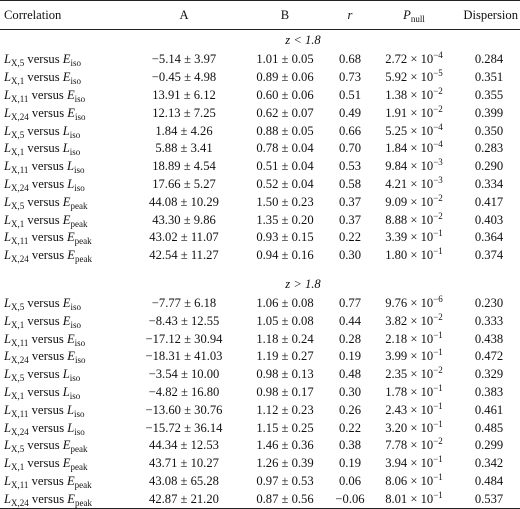 This screenshot has width=520, height=509. What do you see at coordinates (184, 480) in the screenshot?
I see `coefficient-a-cell: 43.08 ± 65.28` at bounding box center [184, 480].